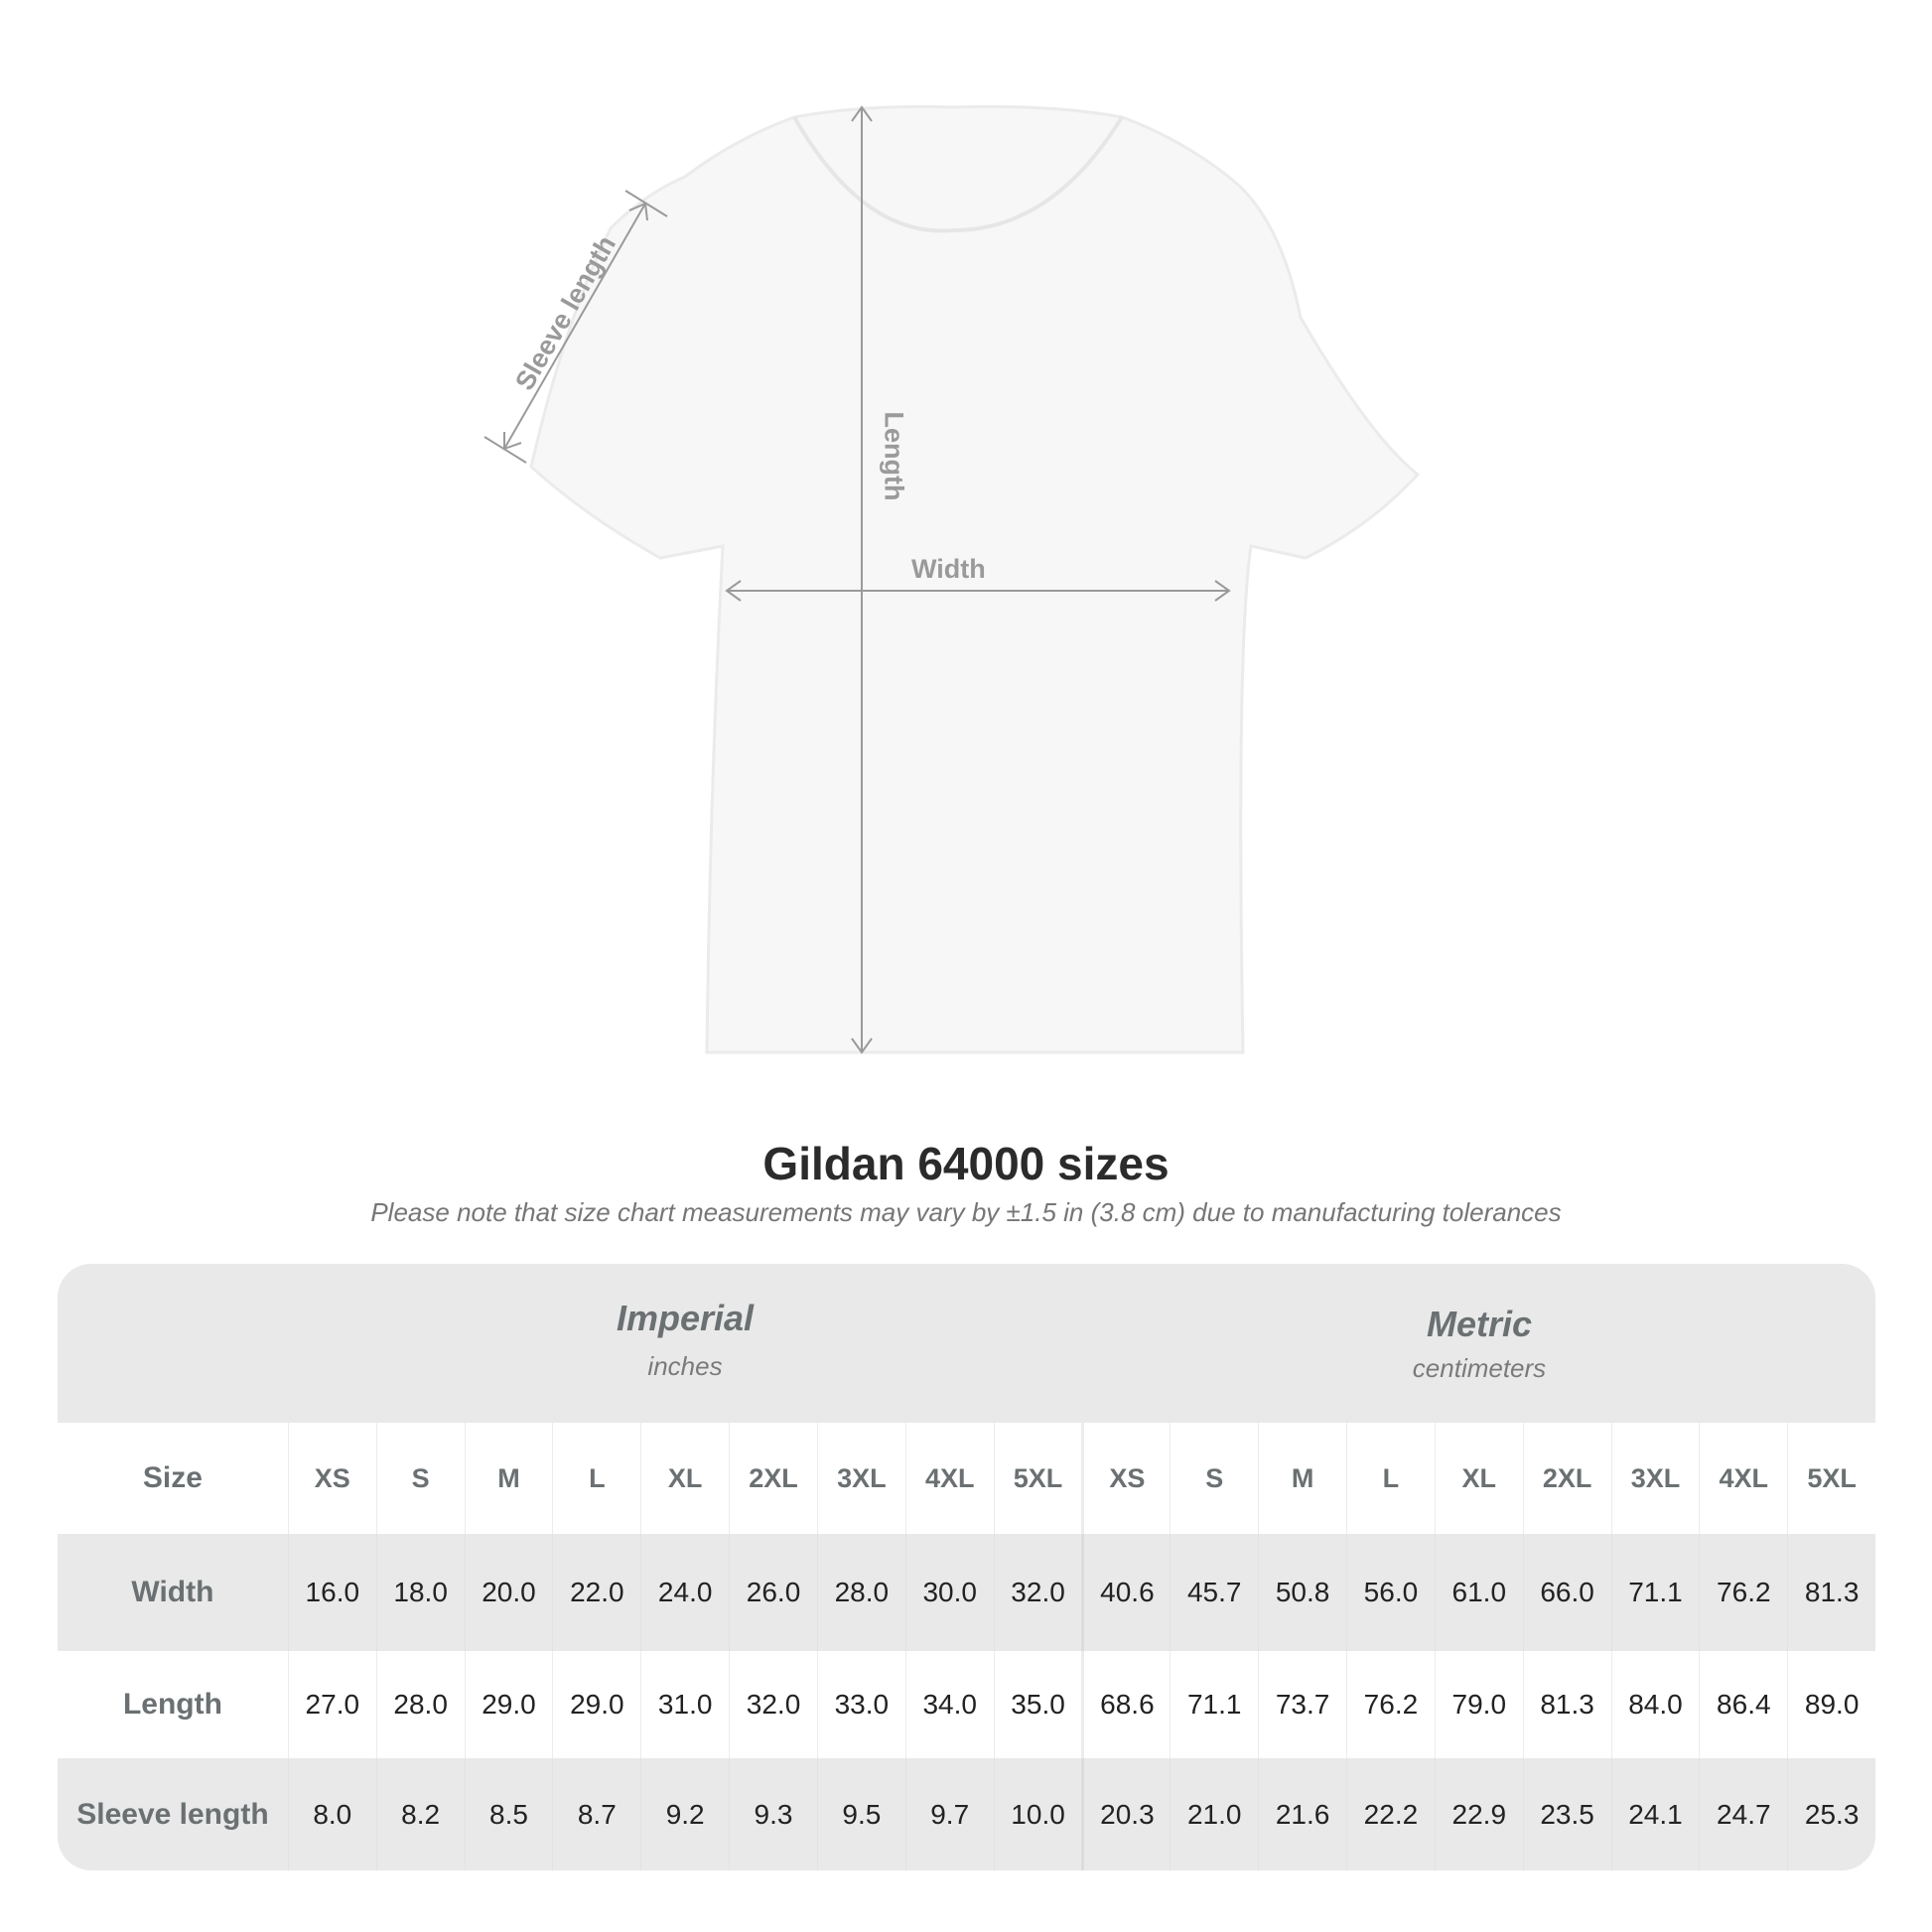 Image resolution: width=1932 pixels, height=1932 pixels. What do you see at coordinates (332, 1705) in the screenshot?
I see `value-cell: 27.0` at bounding box center [332, 1705].